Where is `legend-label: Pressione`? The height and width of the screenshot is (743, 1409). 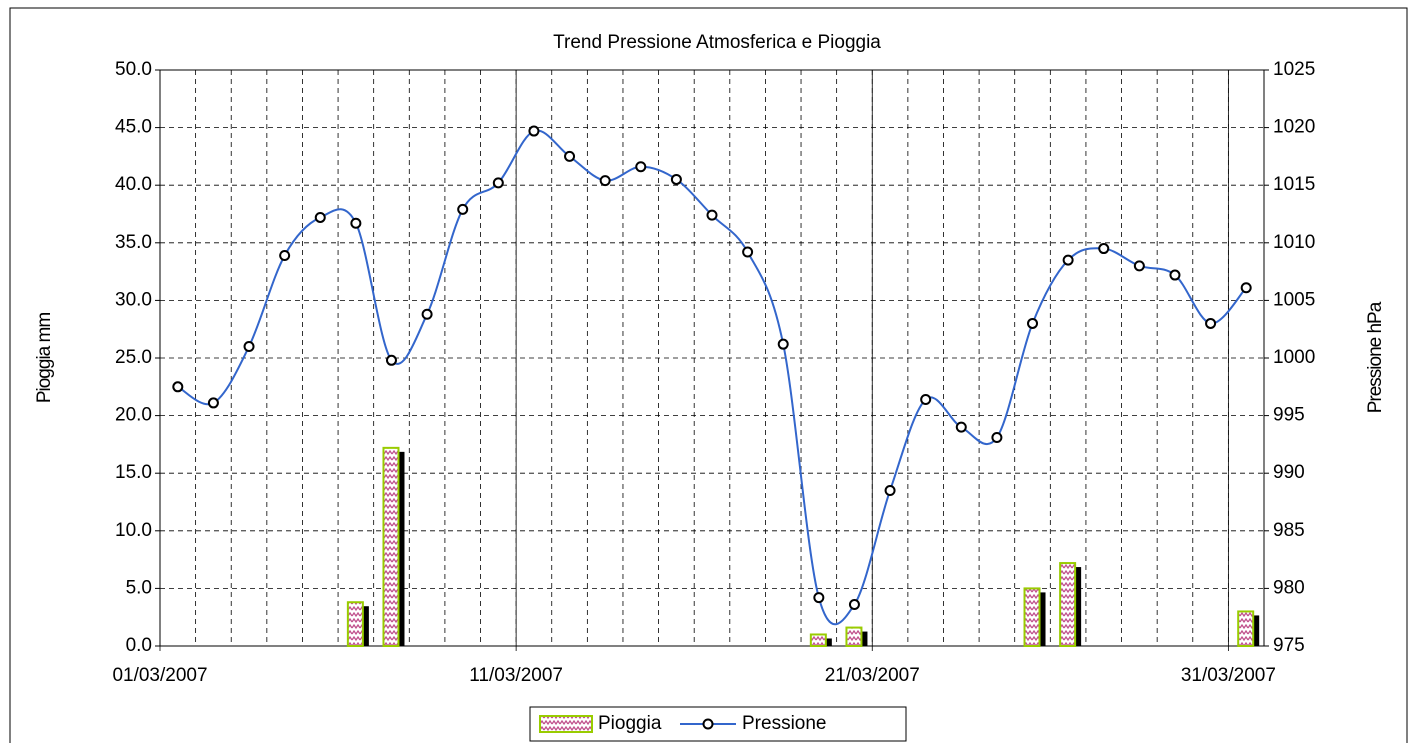 legend-label: Pressione is located at coordinates (784, 723).